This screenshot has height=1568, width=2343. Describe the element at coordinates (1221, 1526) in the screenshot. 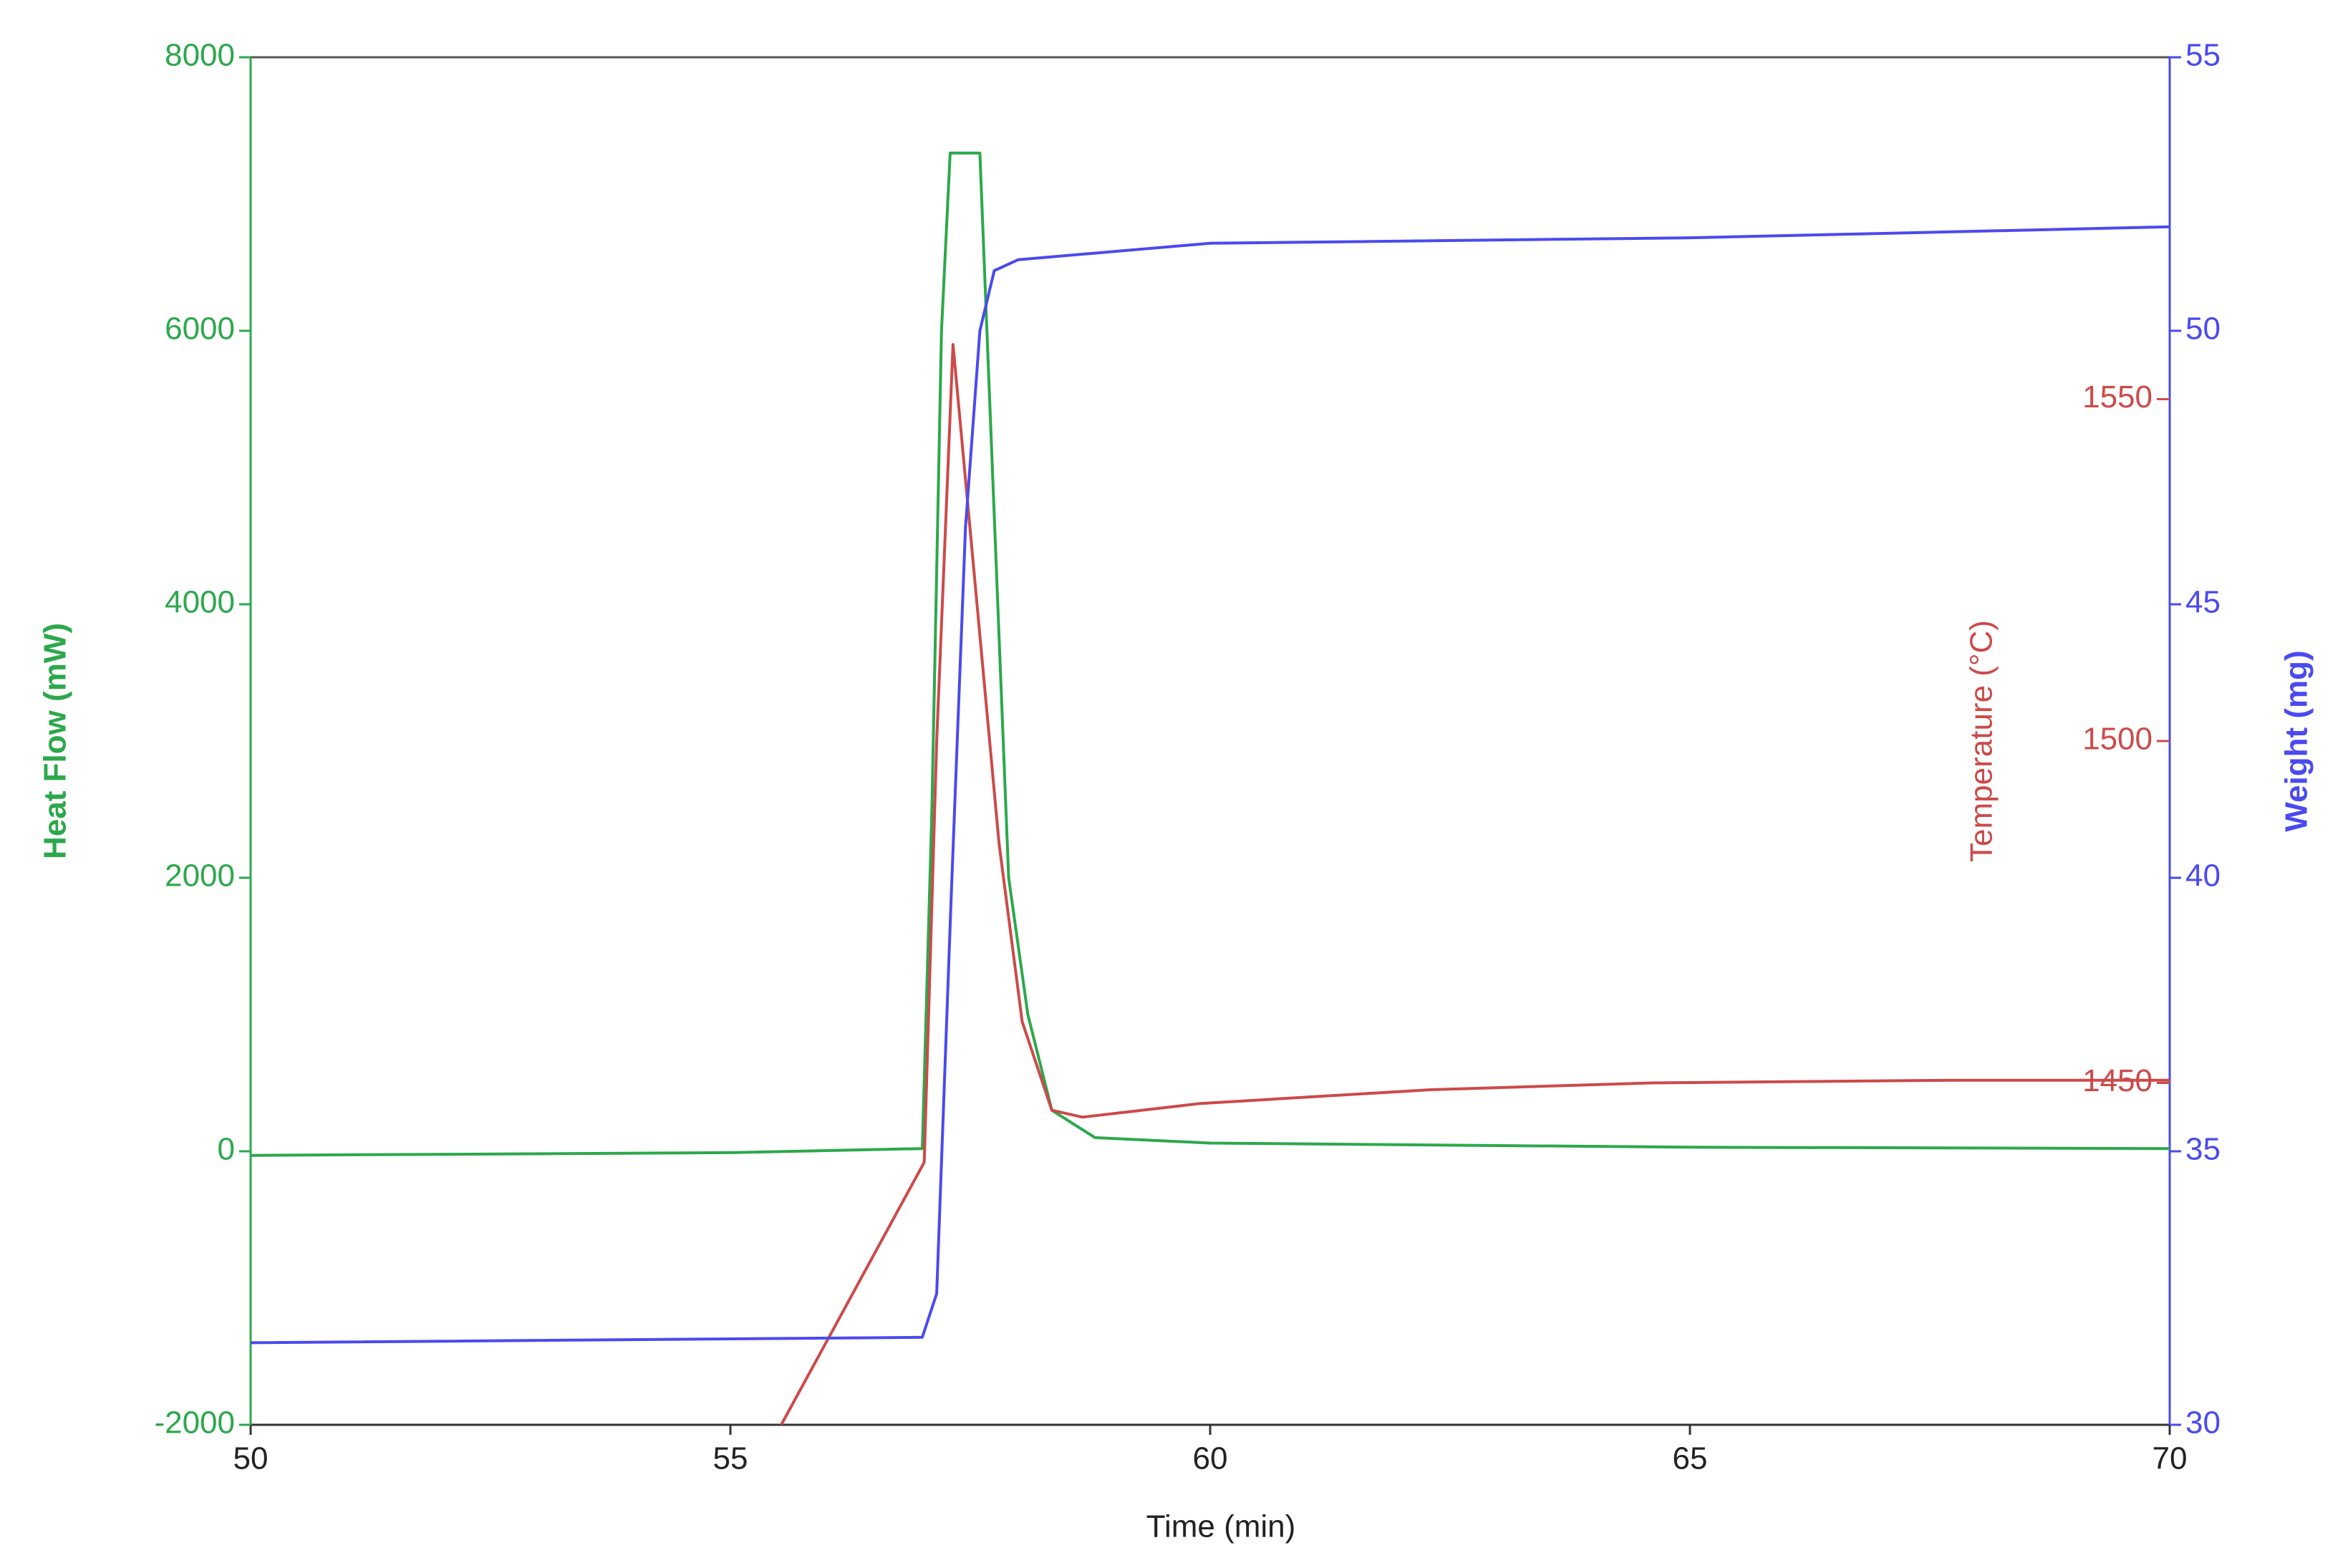

I see `x-axis-label: Time (min)` at that location.